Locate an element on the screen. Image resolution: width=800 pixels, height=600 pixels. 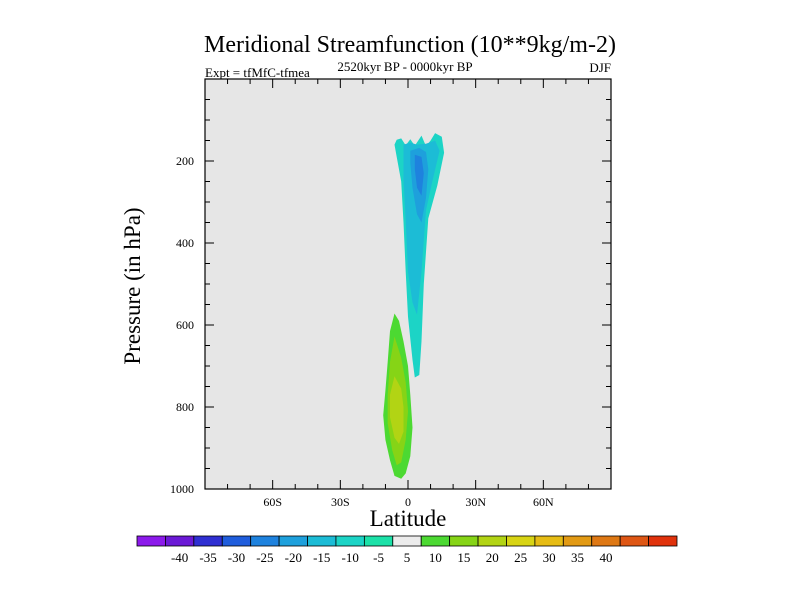
lower-positive-cell-core is located at coordinates (397, 410).